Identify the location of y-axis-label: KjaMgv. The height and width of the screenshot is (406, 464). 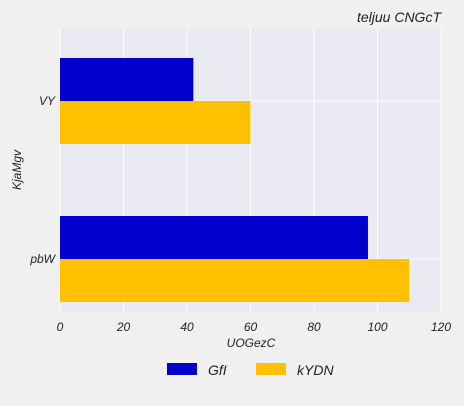
(17, 169).